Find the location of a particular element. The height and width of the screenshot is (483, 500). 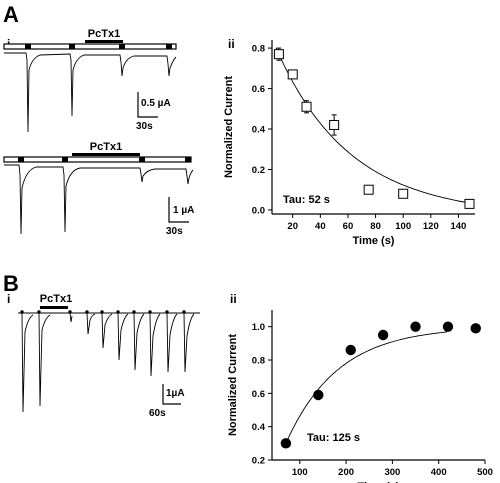

scale-y-a2: 1 µA is located at coordinates (183, 210).